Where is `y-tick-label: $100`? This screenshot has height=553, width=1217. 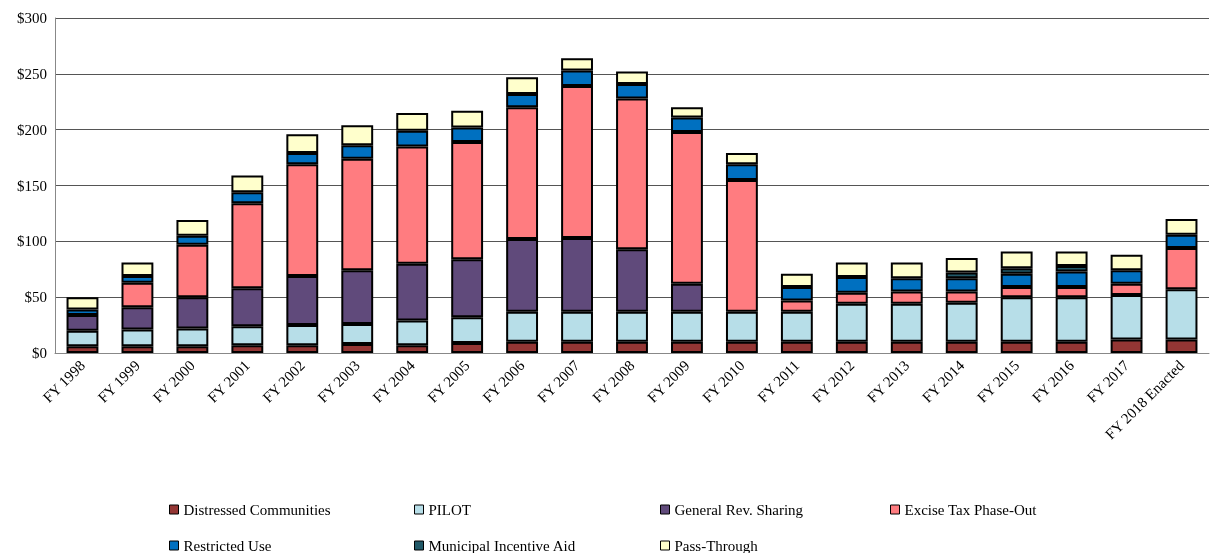
y-tick-label: $100 is located at coordinates (32, 241).